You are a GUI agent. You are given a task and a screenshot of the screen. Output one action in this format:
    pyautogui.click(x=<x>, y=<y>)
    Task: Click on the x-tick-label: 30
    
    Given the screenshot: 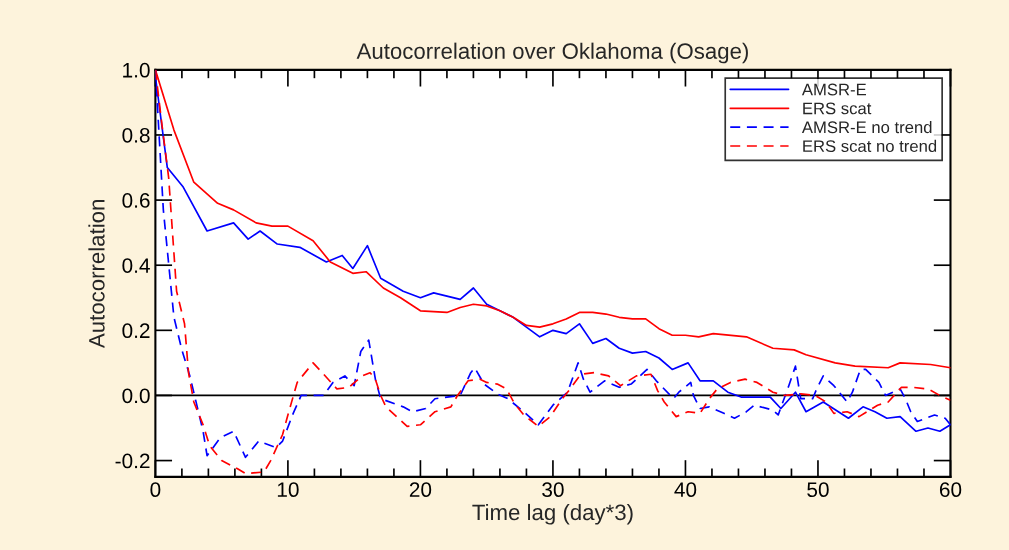 What is the action you would take?
    pyautogui.click(x=553, y=490)
    